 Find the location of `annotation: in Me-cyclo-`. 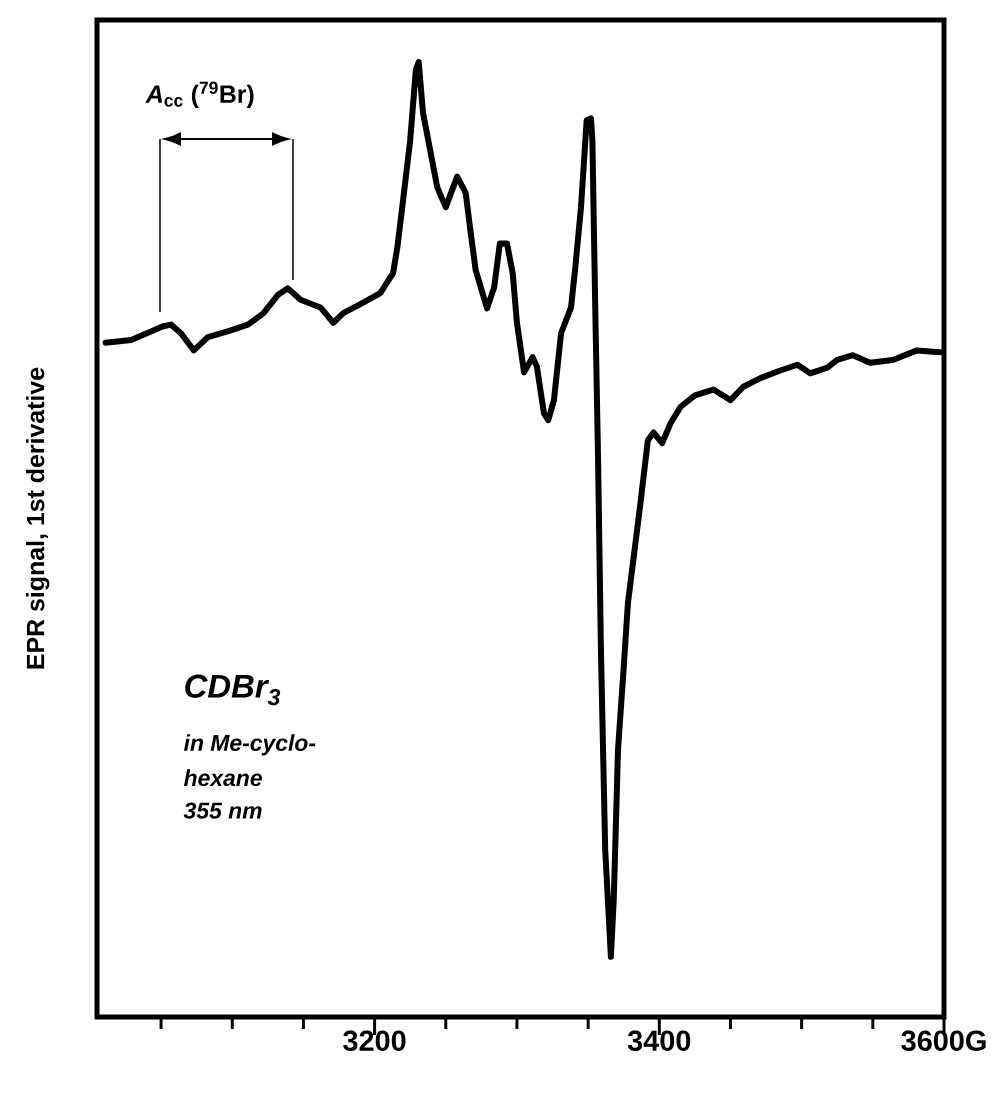

annotation: in Me-cyclo- is located at coordinates (249, 745).